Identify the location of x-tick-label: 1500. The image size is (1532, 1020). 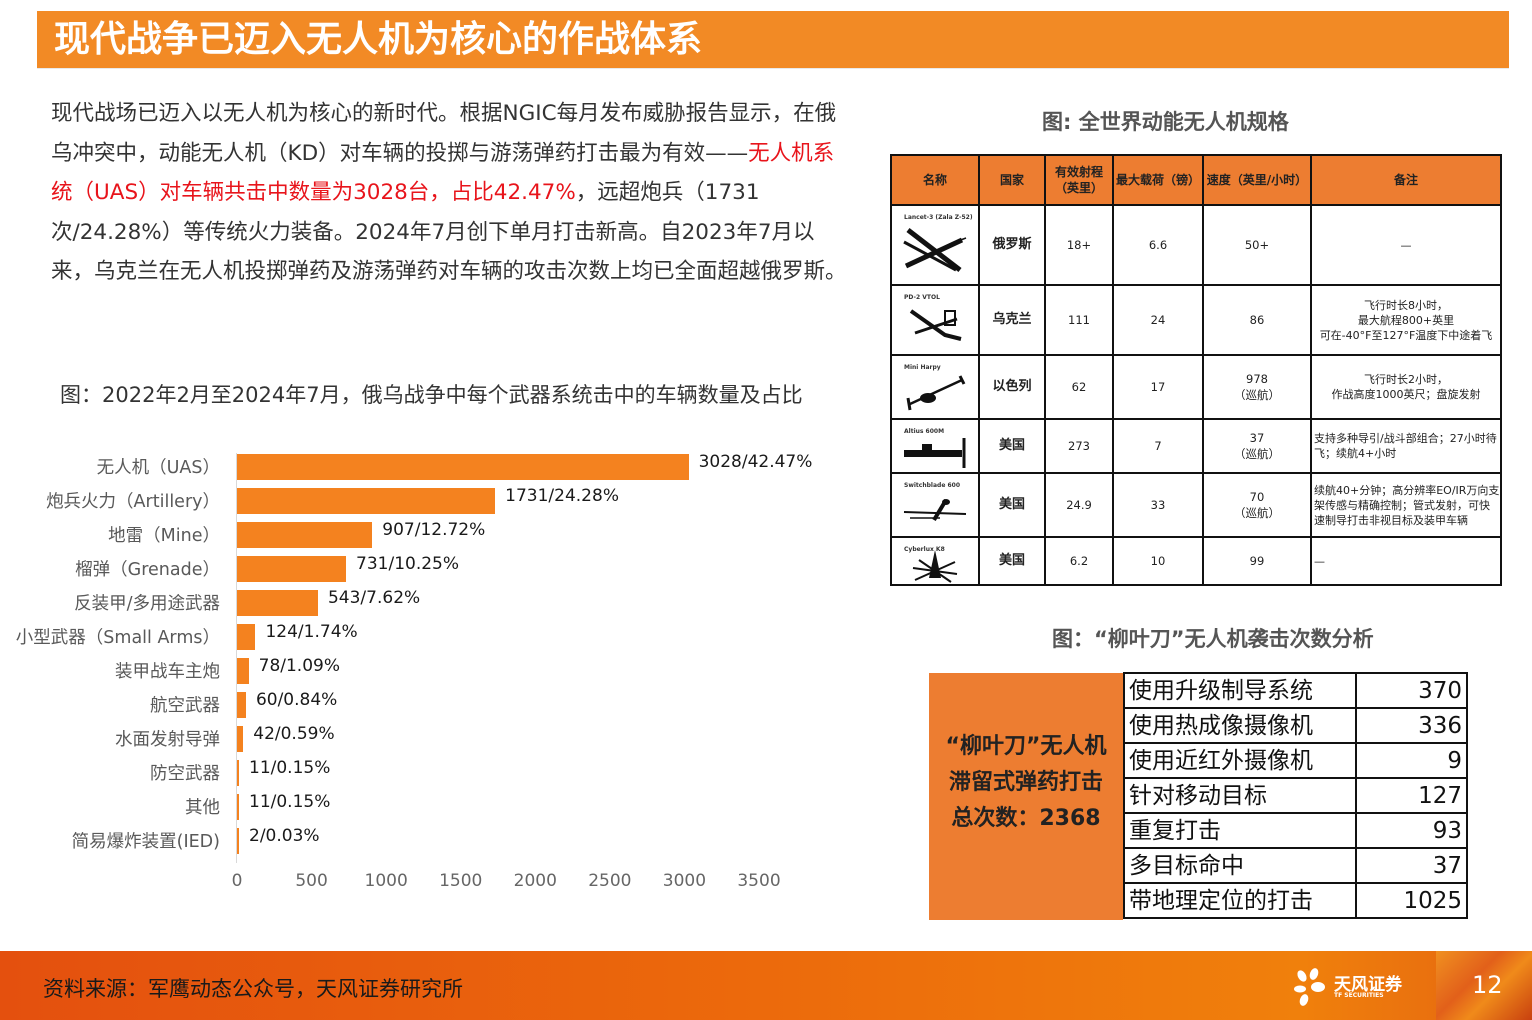
(461, 881).